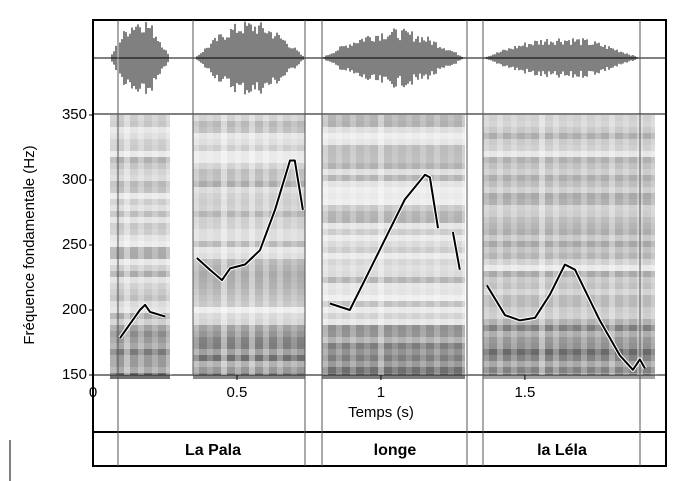 The image size is (674, 481). What do you see at coordinates (381, 412) in the screenshot?
I see `x-axis-label: Temps (s)` at bounding box center [381, 412].